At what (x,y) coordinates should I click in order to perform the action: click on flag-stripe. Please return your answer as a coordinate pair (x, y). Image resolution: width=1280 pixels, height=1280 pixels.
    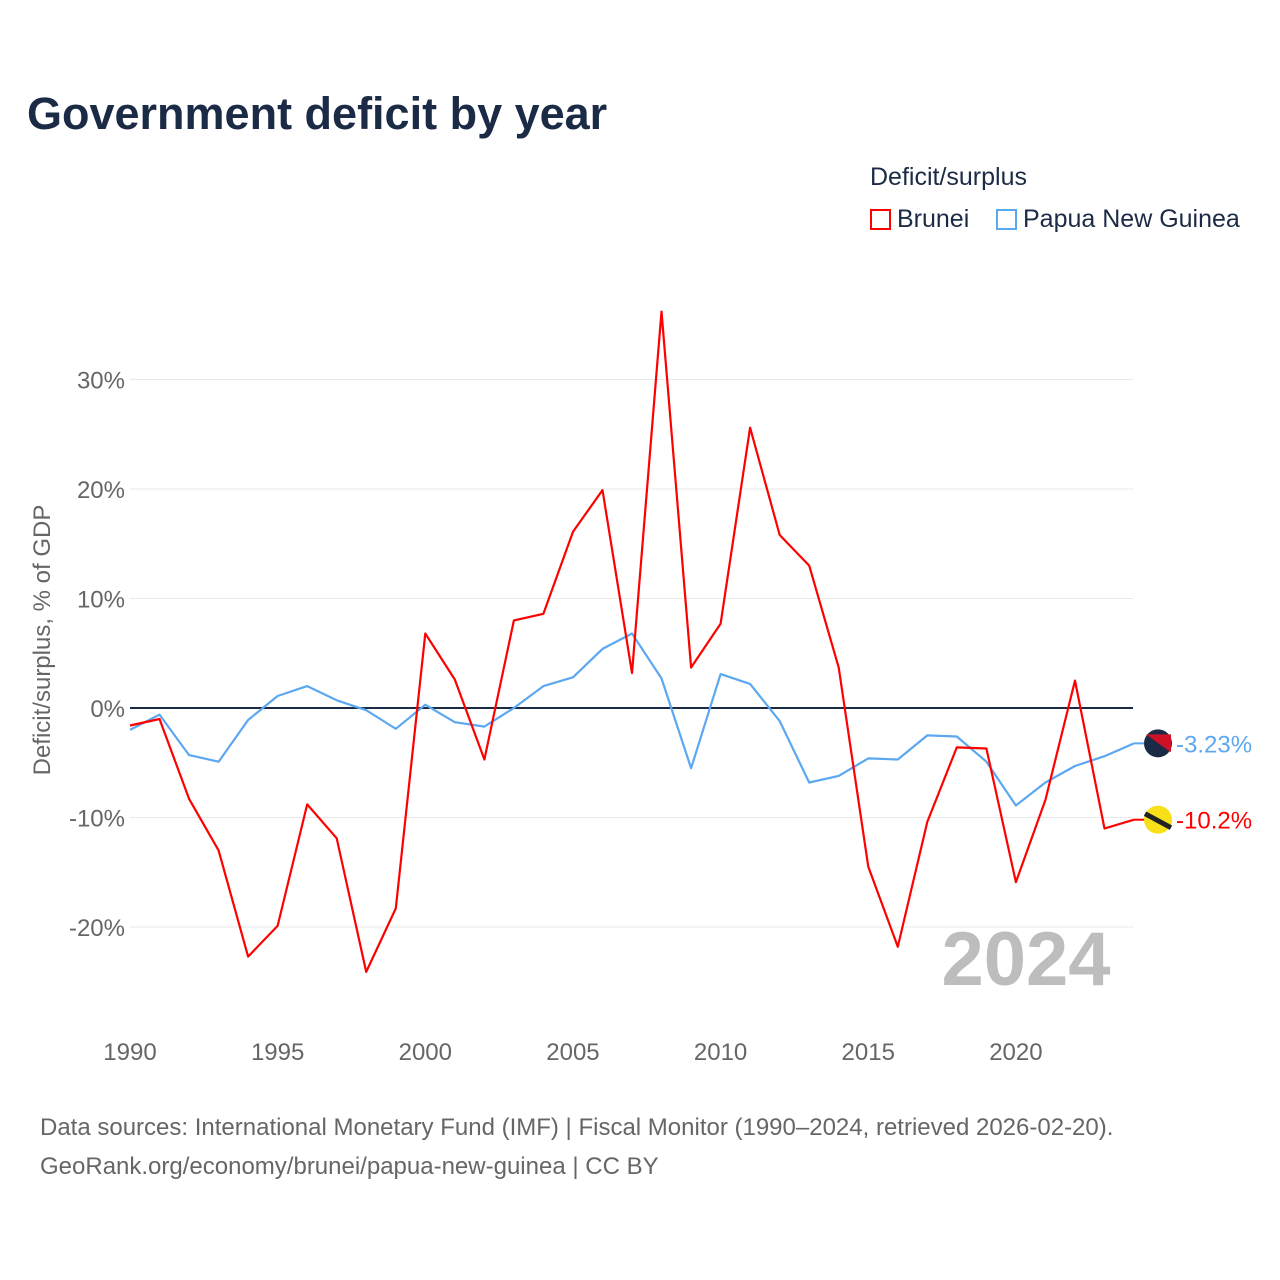
    Looking at the image, I should click on (1158, 820).